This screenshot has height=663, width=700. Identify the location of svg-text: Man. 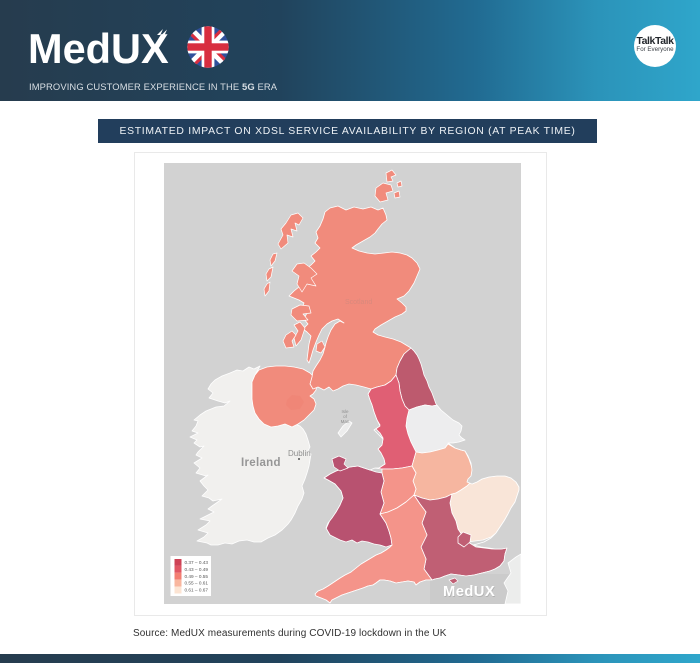
(345, 421).